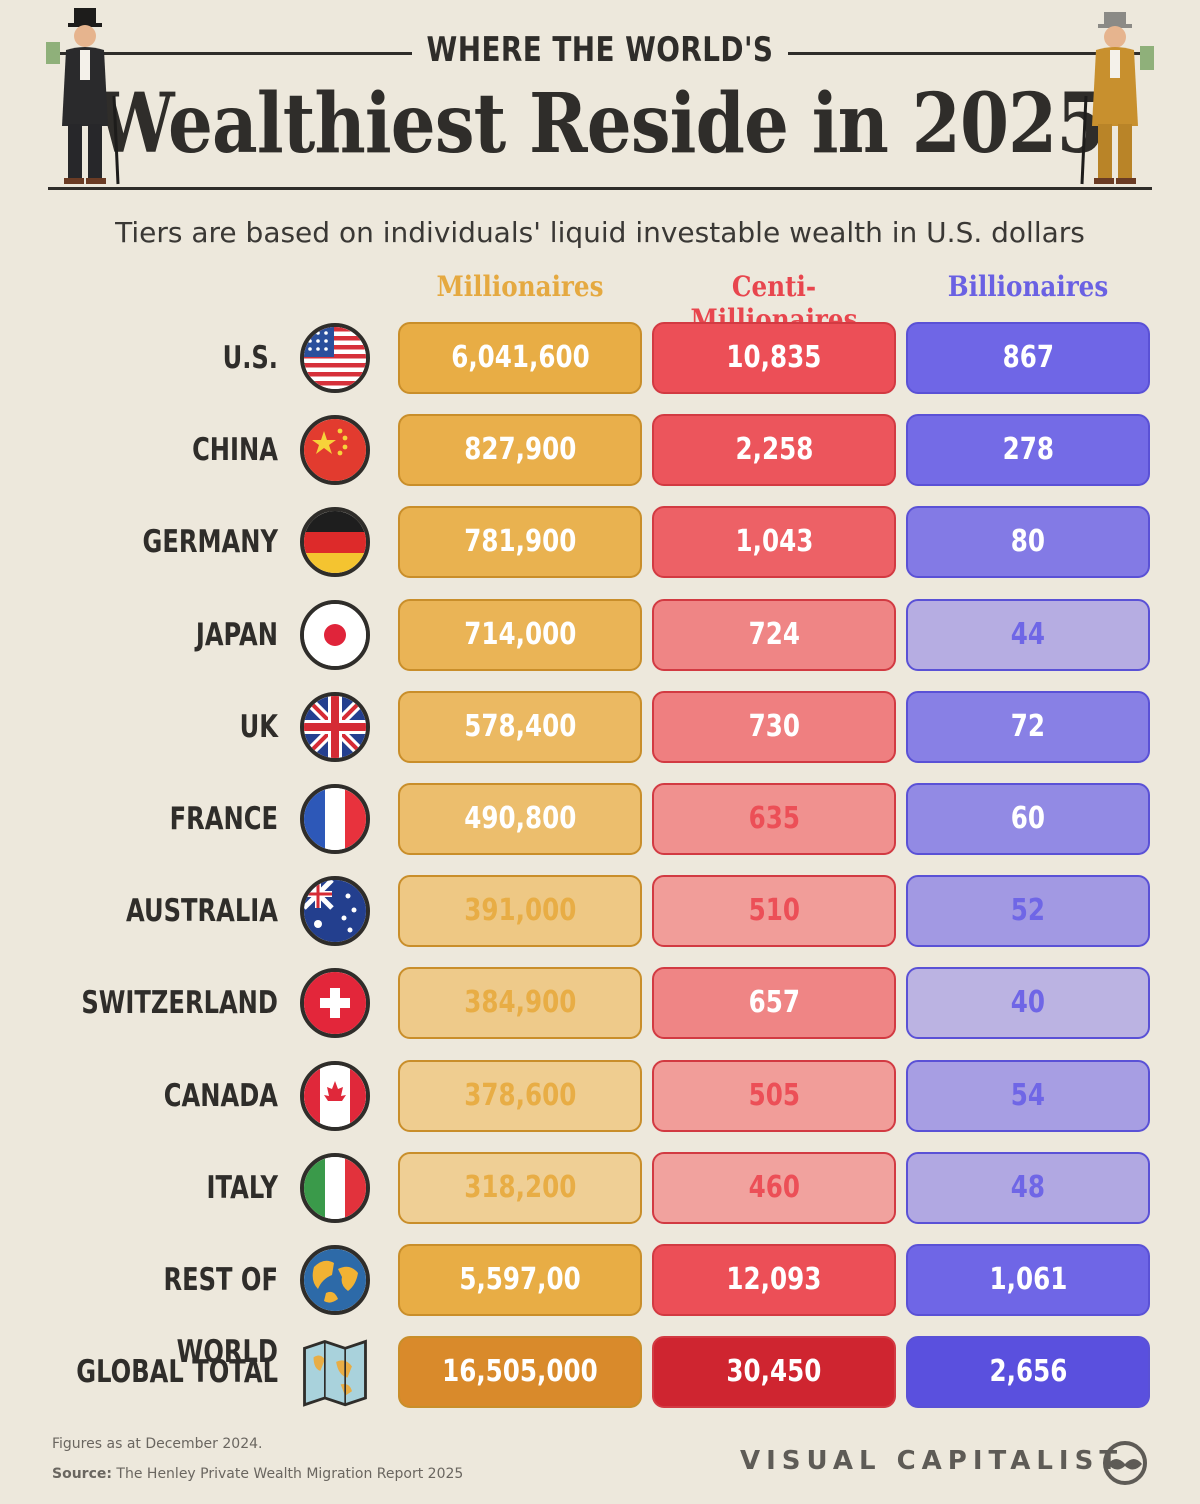 The height and width of the screenshot is (1504, 1200). I want to click on value-text: 44, so click(1028, 634).